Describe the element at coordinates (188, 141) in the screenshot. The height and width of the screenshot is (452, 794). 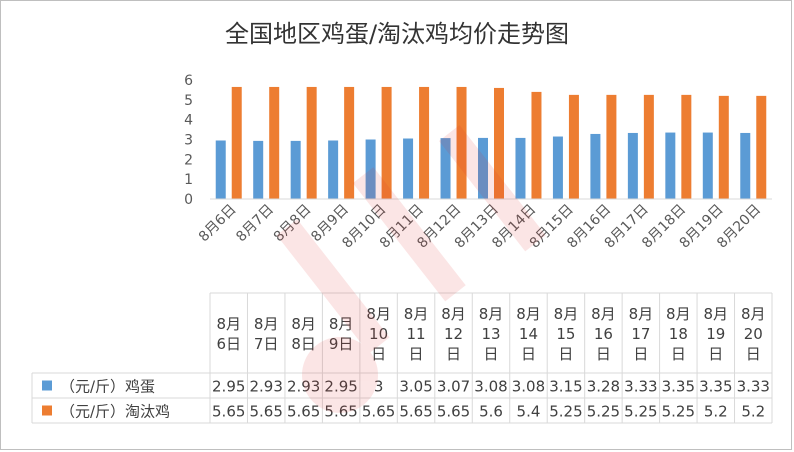
I see `y-tick-label: 3` at that location.